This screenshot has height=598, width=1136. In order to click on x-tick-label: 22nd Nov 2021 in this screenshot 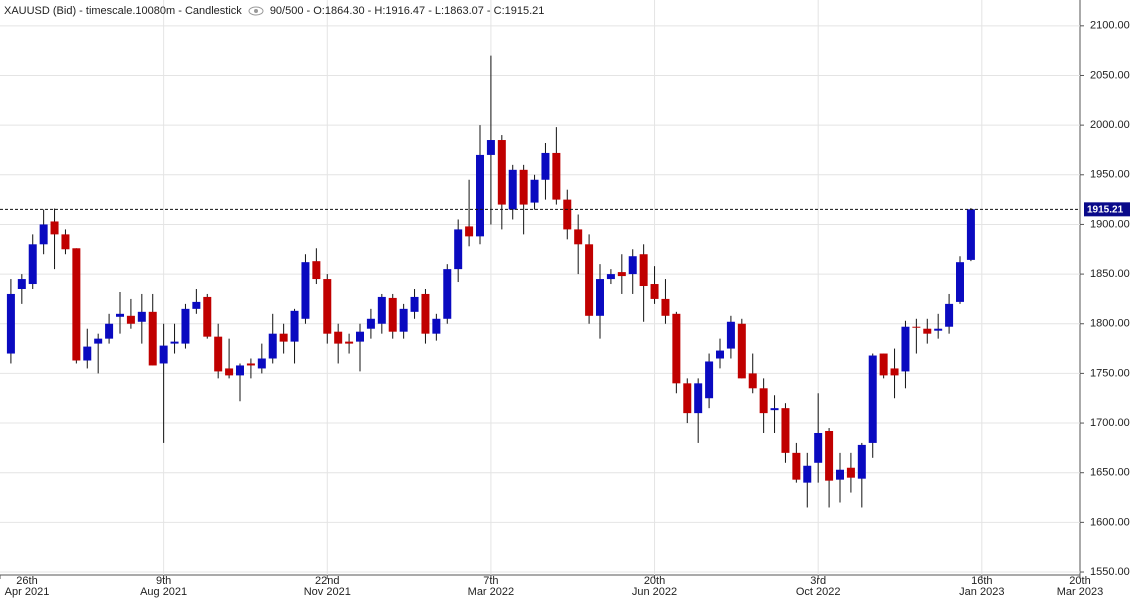, I will do `click(327, 586)`.